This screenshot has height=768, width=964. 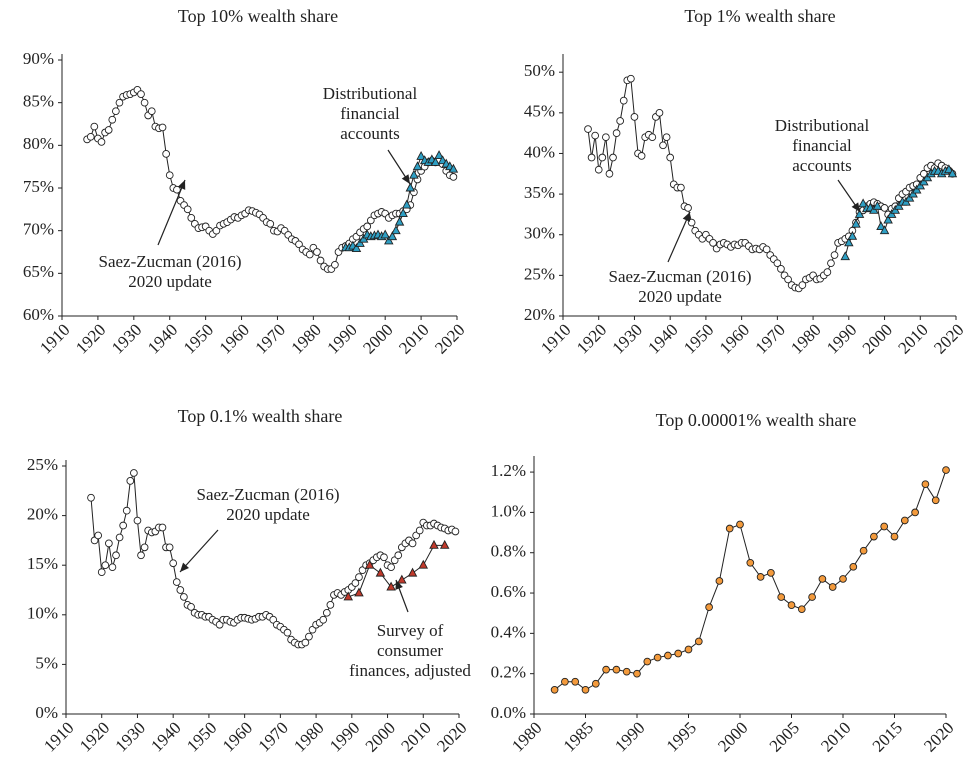 I want to click on annotation: Saez-Zucman (2016), so click(x=169, y=261).